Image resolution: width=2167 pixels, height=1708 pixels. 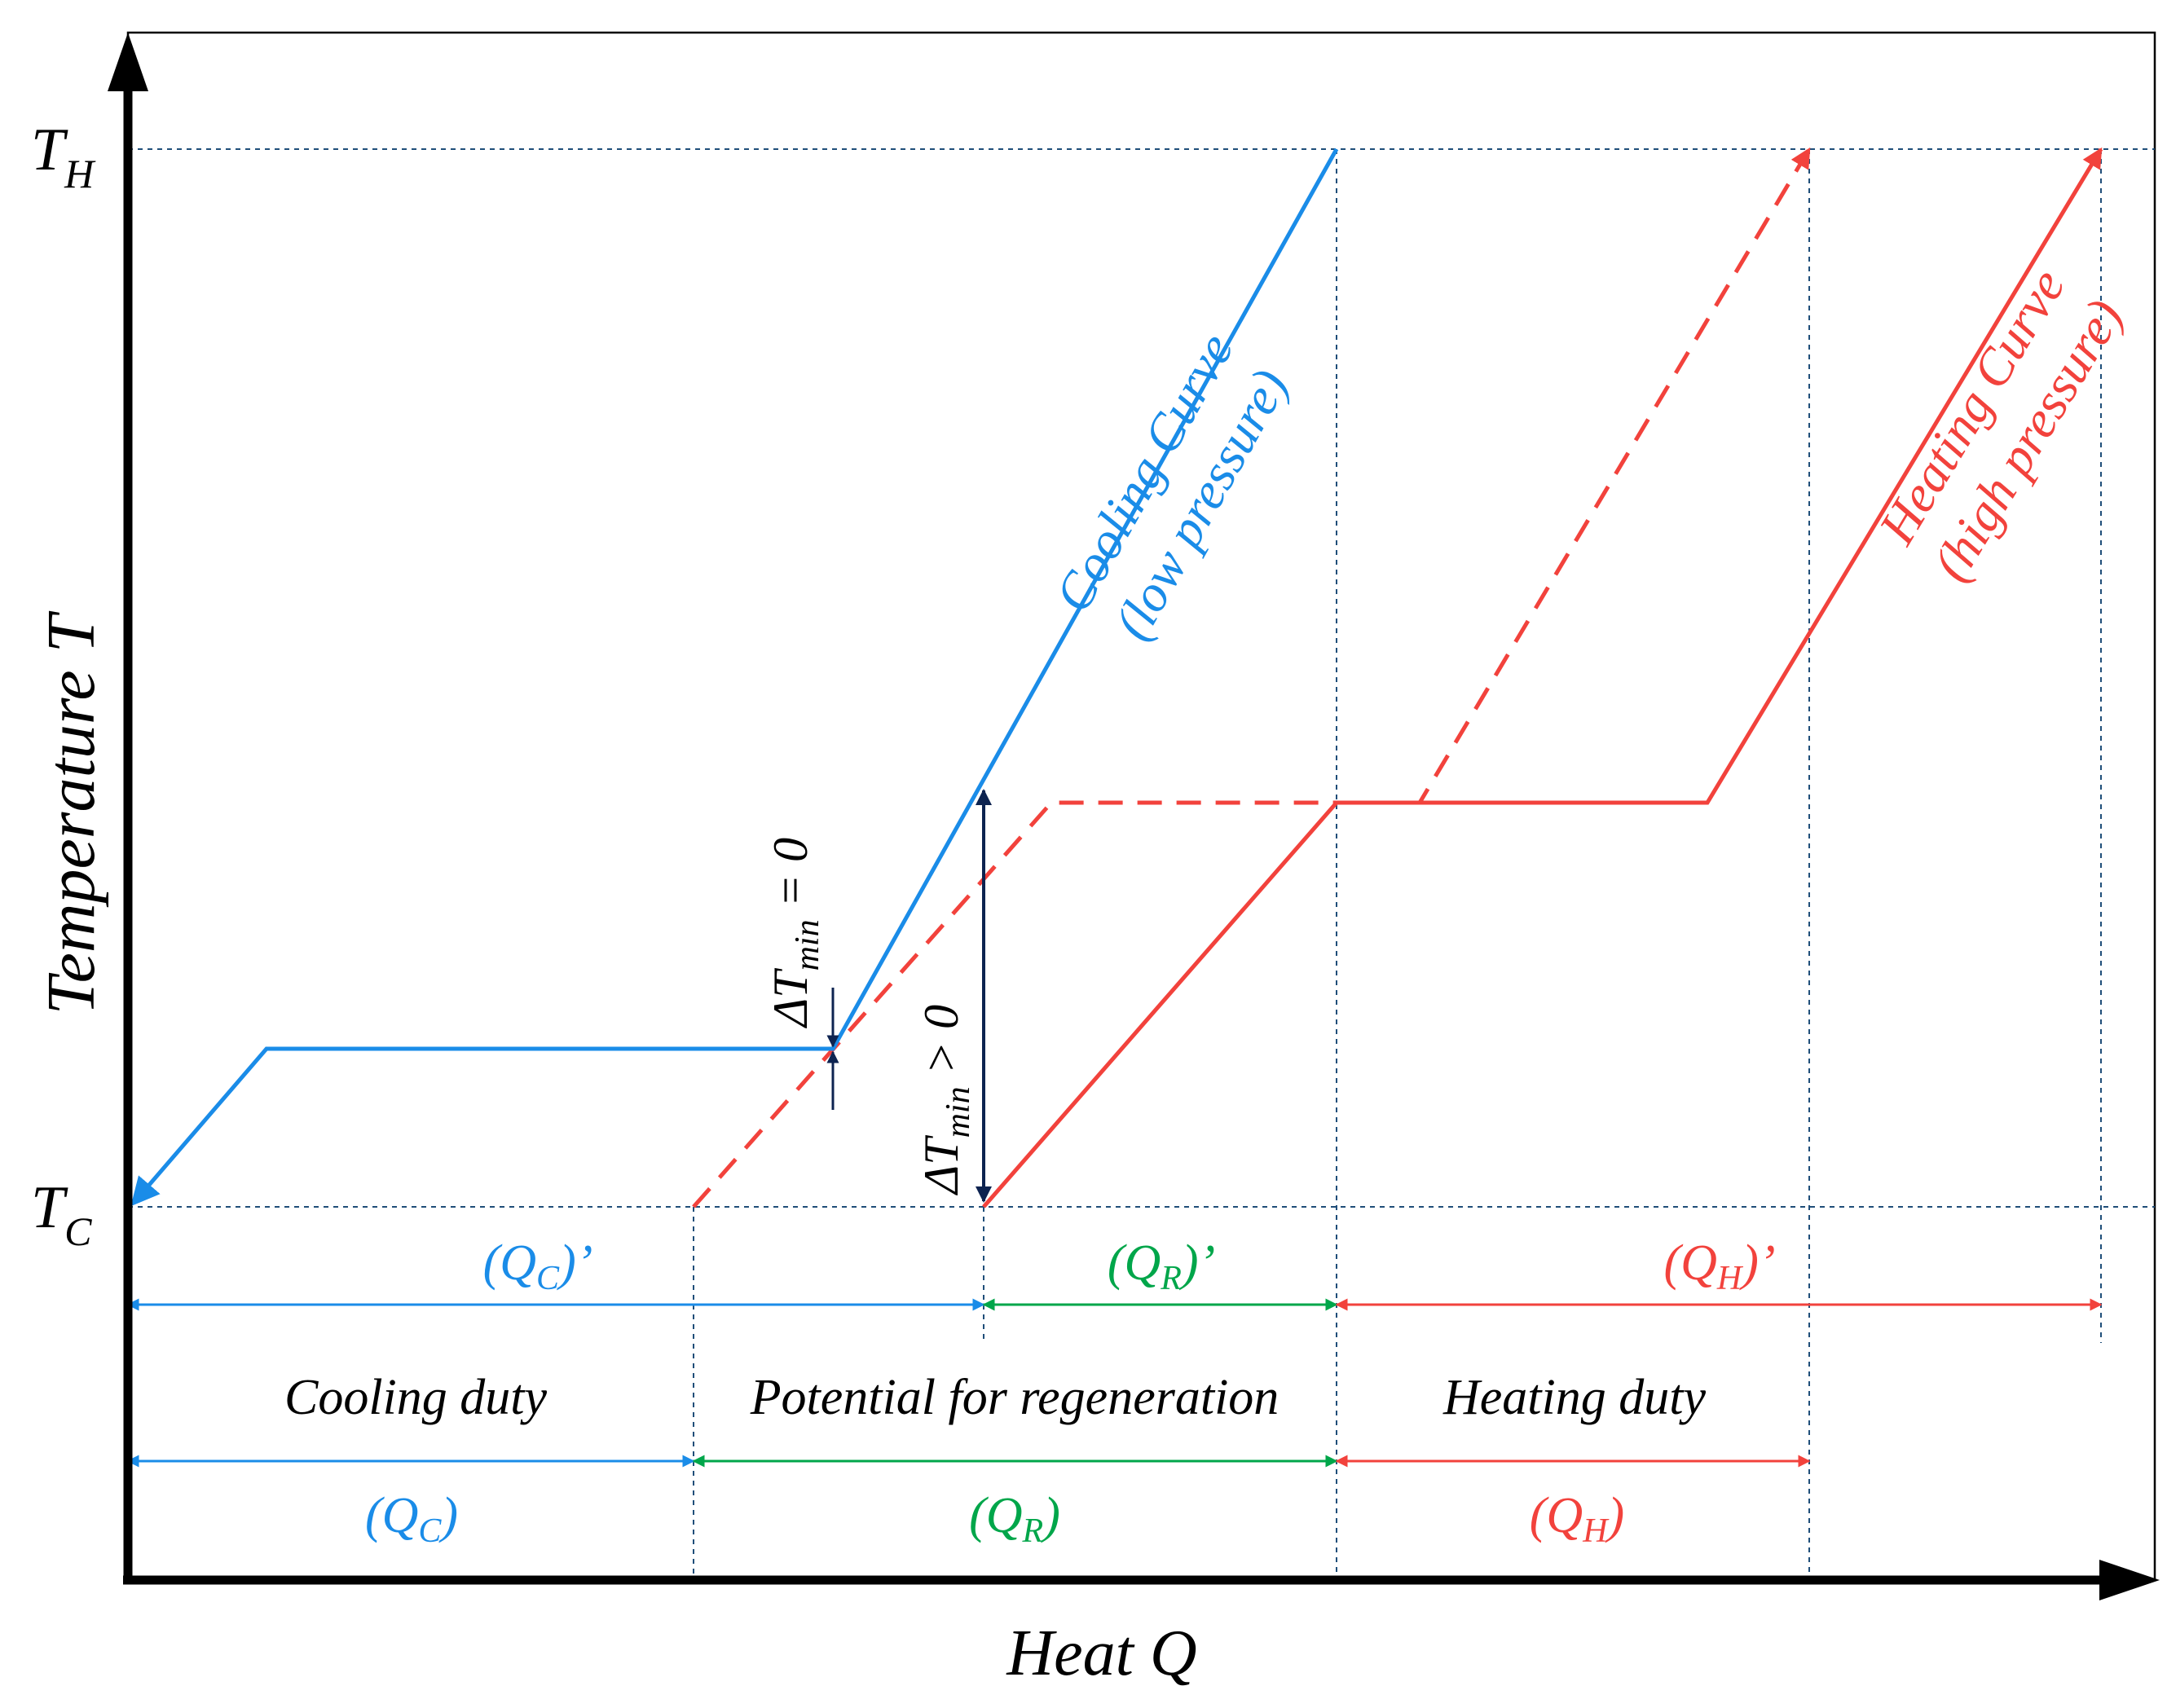 What do you see at coordinates (1161, 1266) in the screenshot?
I see `qr-prime-label: (QR)’` at bounding box center [1161, 1266].